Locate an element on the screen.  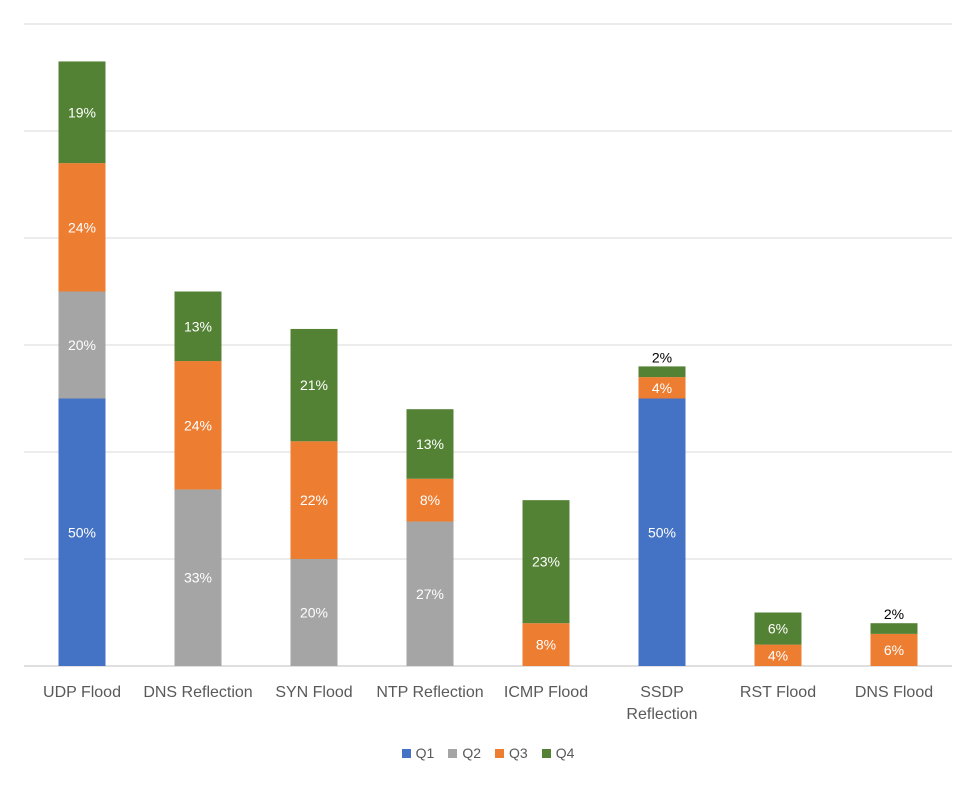
category-label: DNS Flood is located at coordinates (894, 692).